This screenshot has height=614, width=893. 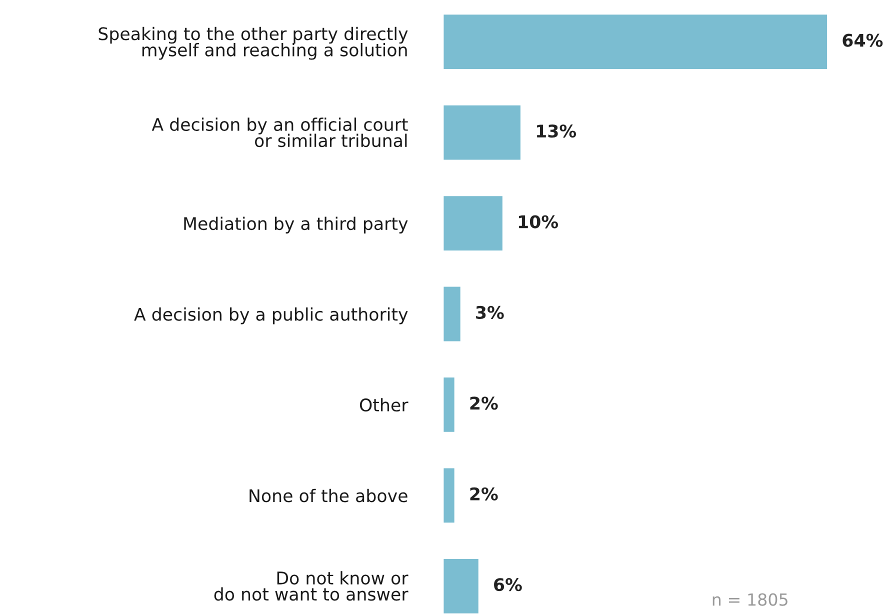 I want to click on y-tick-label: Do not know or do not want to answer, so click(x=311, y=586).